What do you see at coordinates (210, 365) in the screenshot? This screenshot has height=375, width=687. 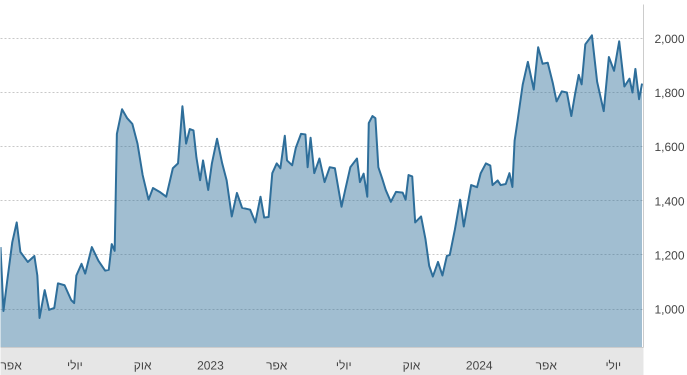 I see `x-tick-label: 2023` at bounding box center [210, 365].